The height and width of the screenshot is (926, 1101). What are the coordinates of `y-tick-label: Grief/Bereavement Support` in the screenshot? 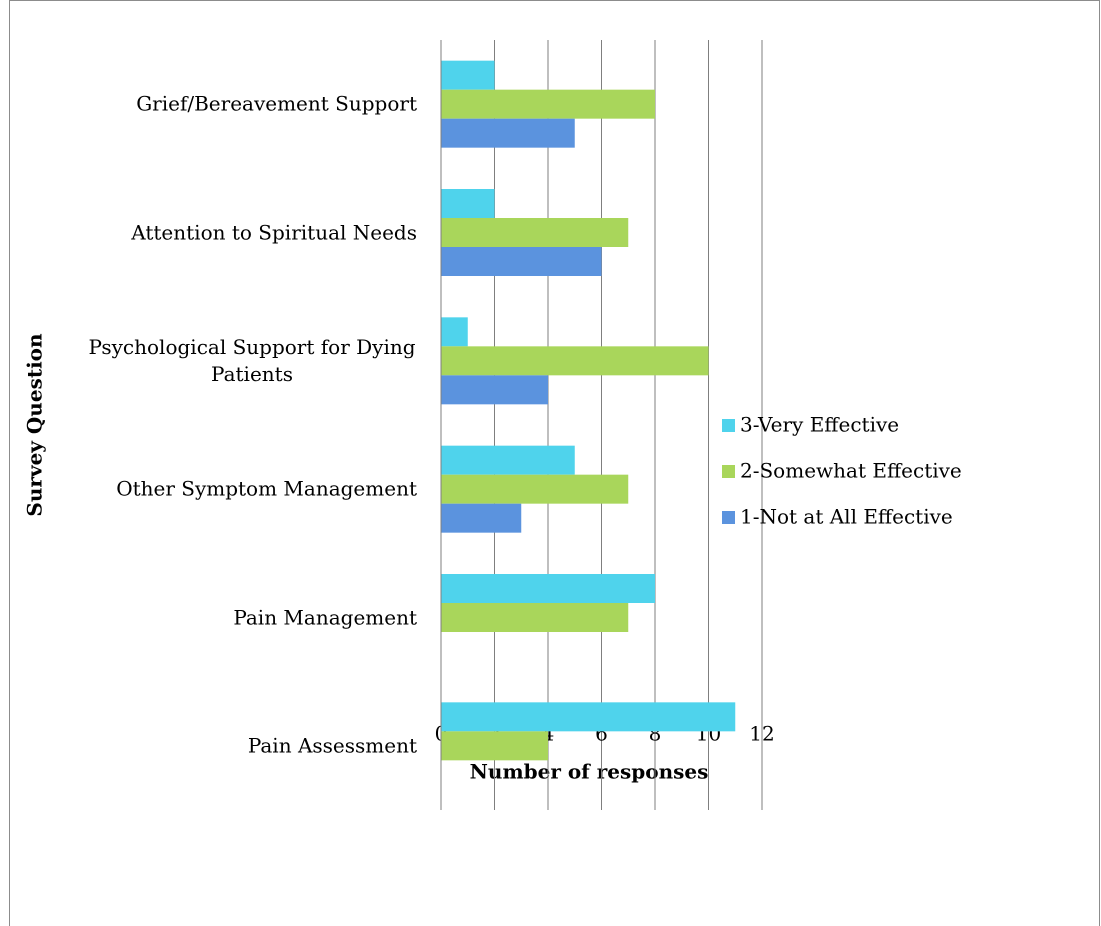 It's located at (252, 104).